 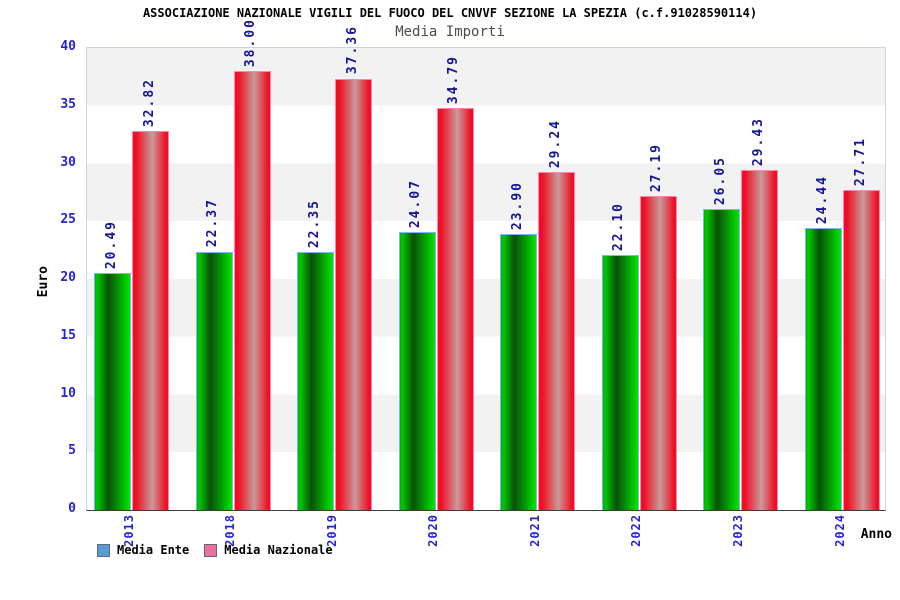 I want to click on y-tick-label-25: 25, so click(x=68, y=220).